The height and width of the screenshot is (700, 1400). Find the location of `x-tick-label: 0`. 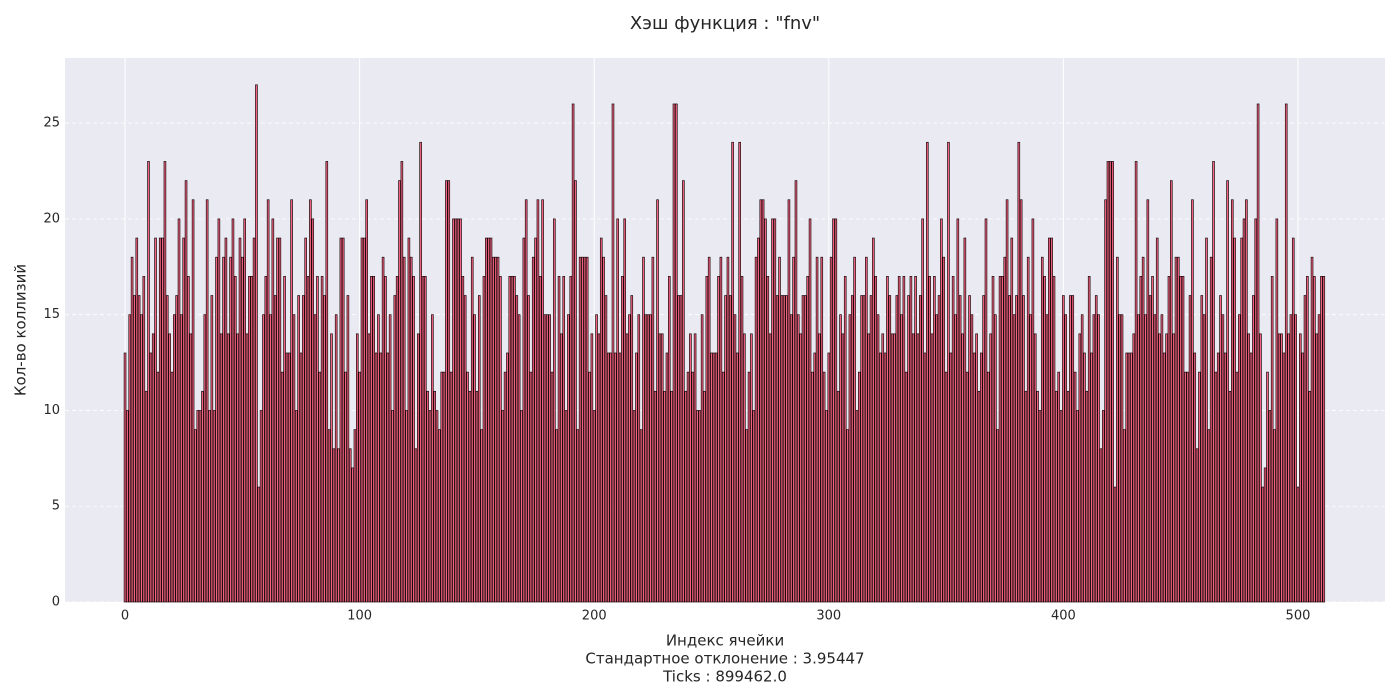

x-tick-label: 0 is located at coordinates (125, 616).